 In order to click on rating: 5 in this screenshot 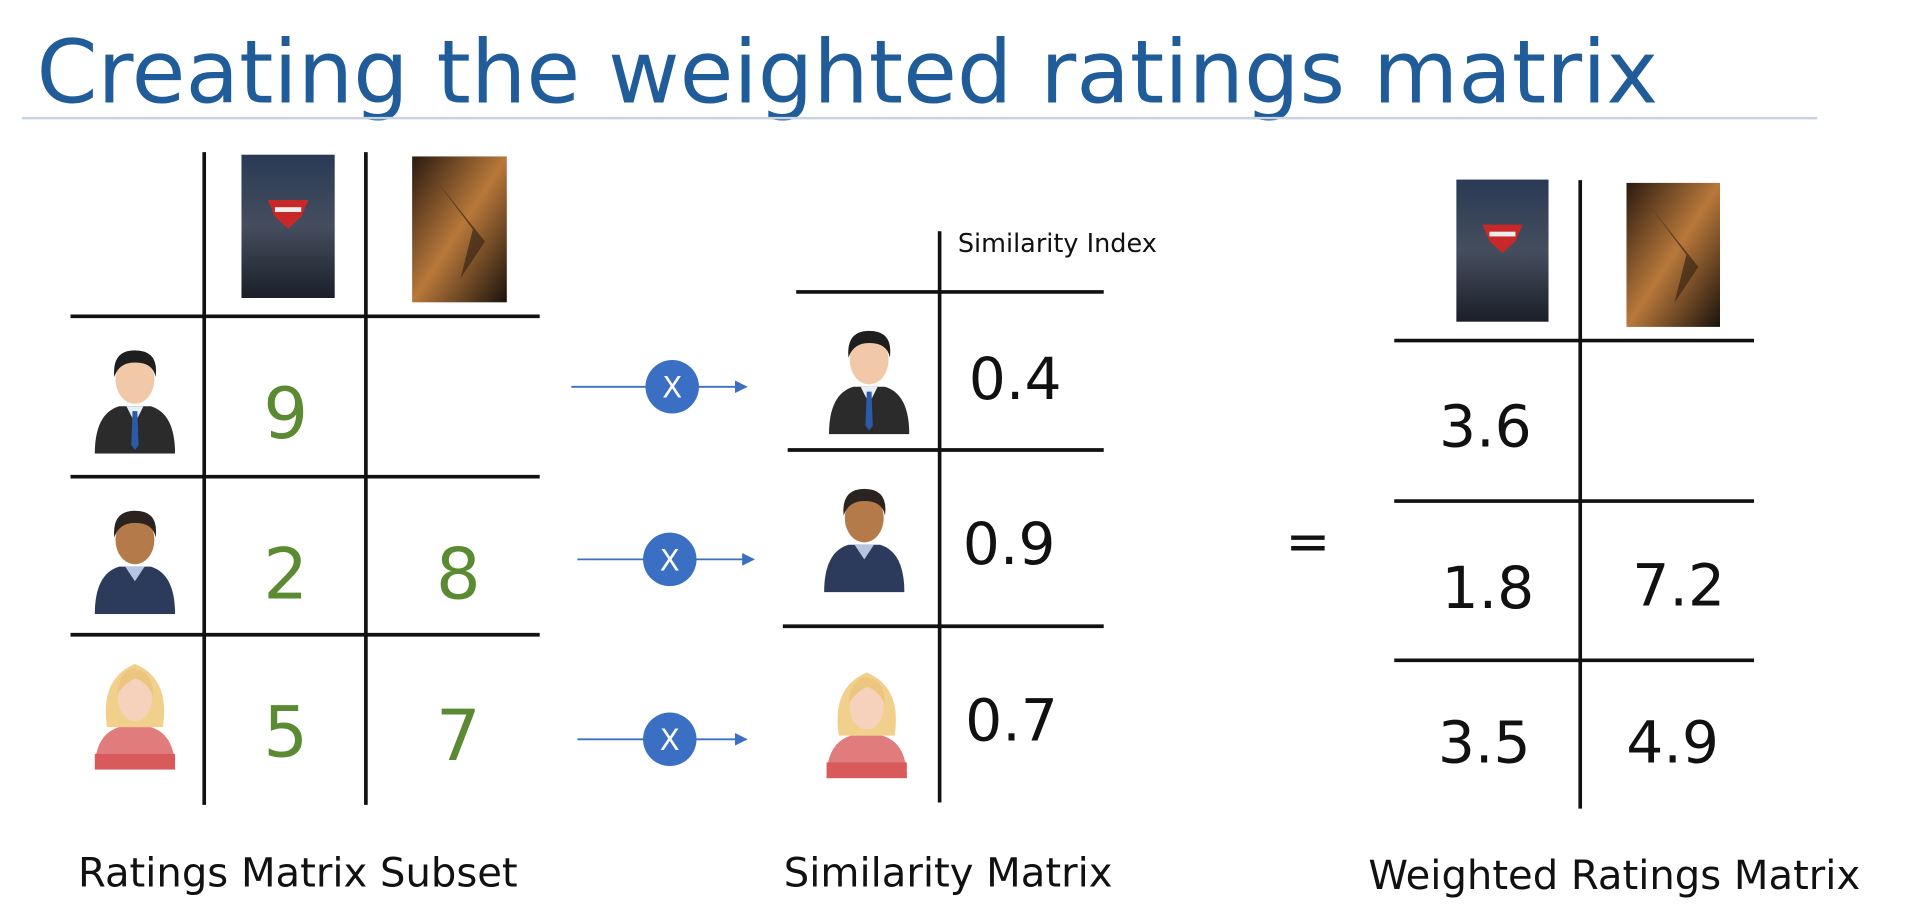, I will do `click(285, 732)`.